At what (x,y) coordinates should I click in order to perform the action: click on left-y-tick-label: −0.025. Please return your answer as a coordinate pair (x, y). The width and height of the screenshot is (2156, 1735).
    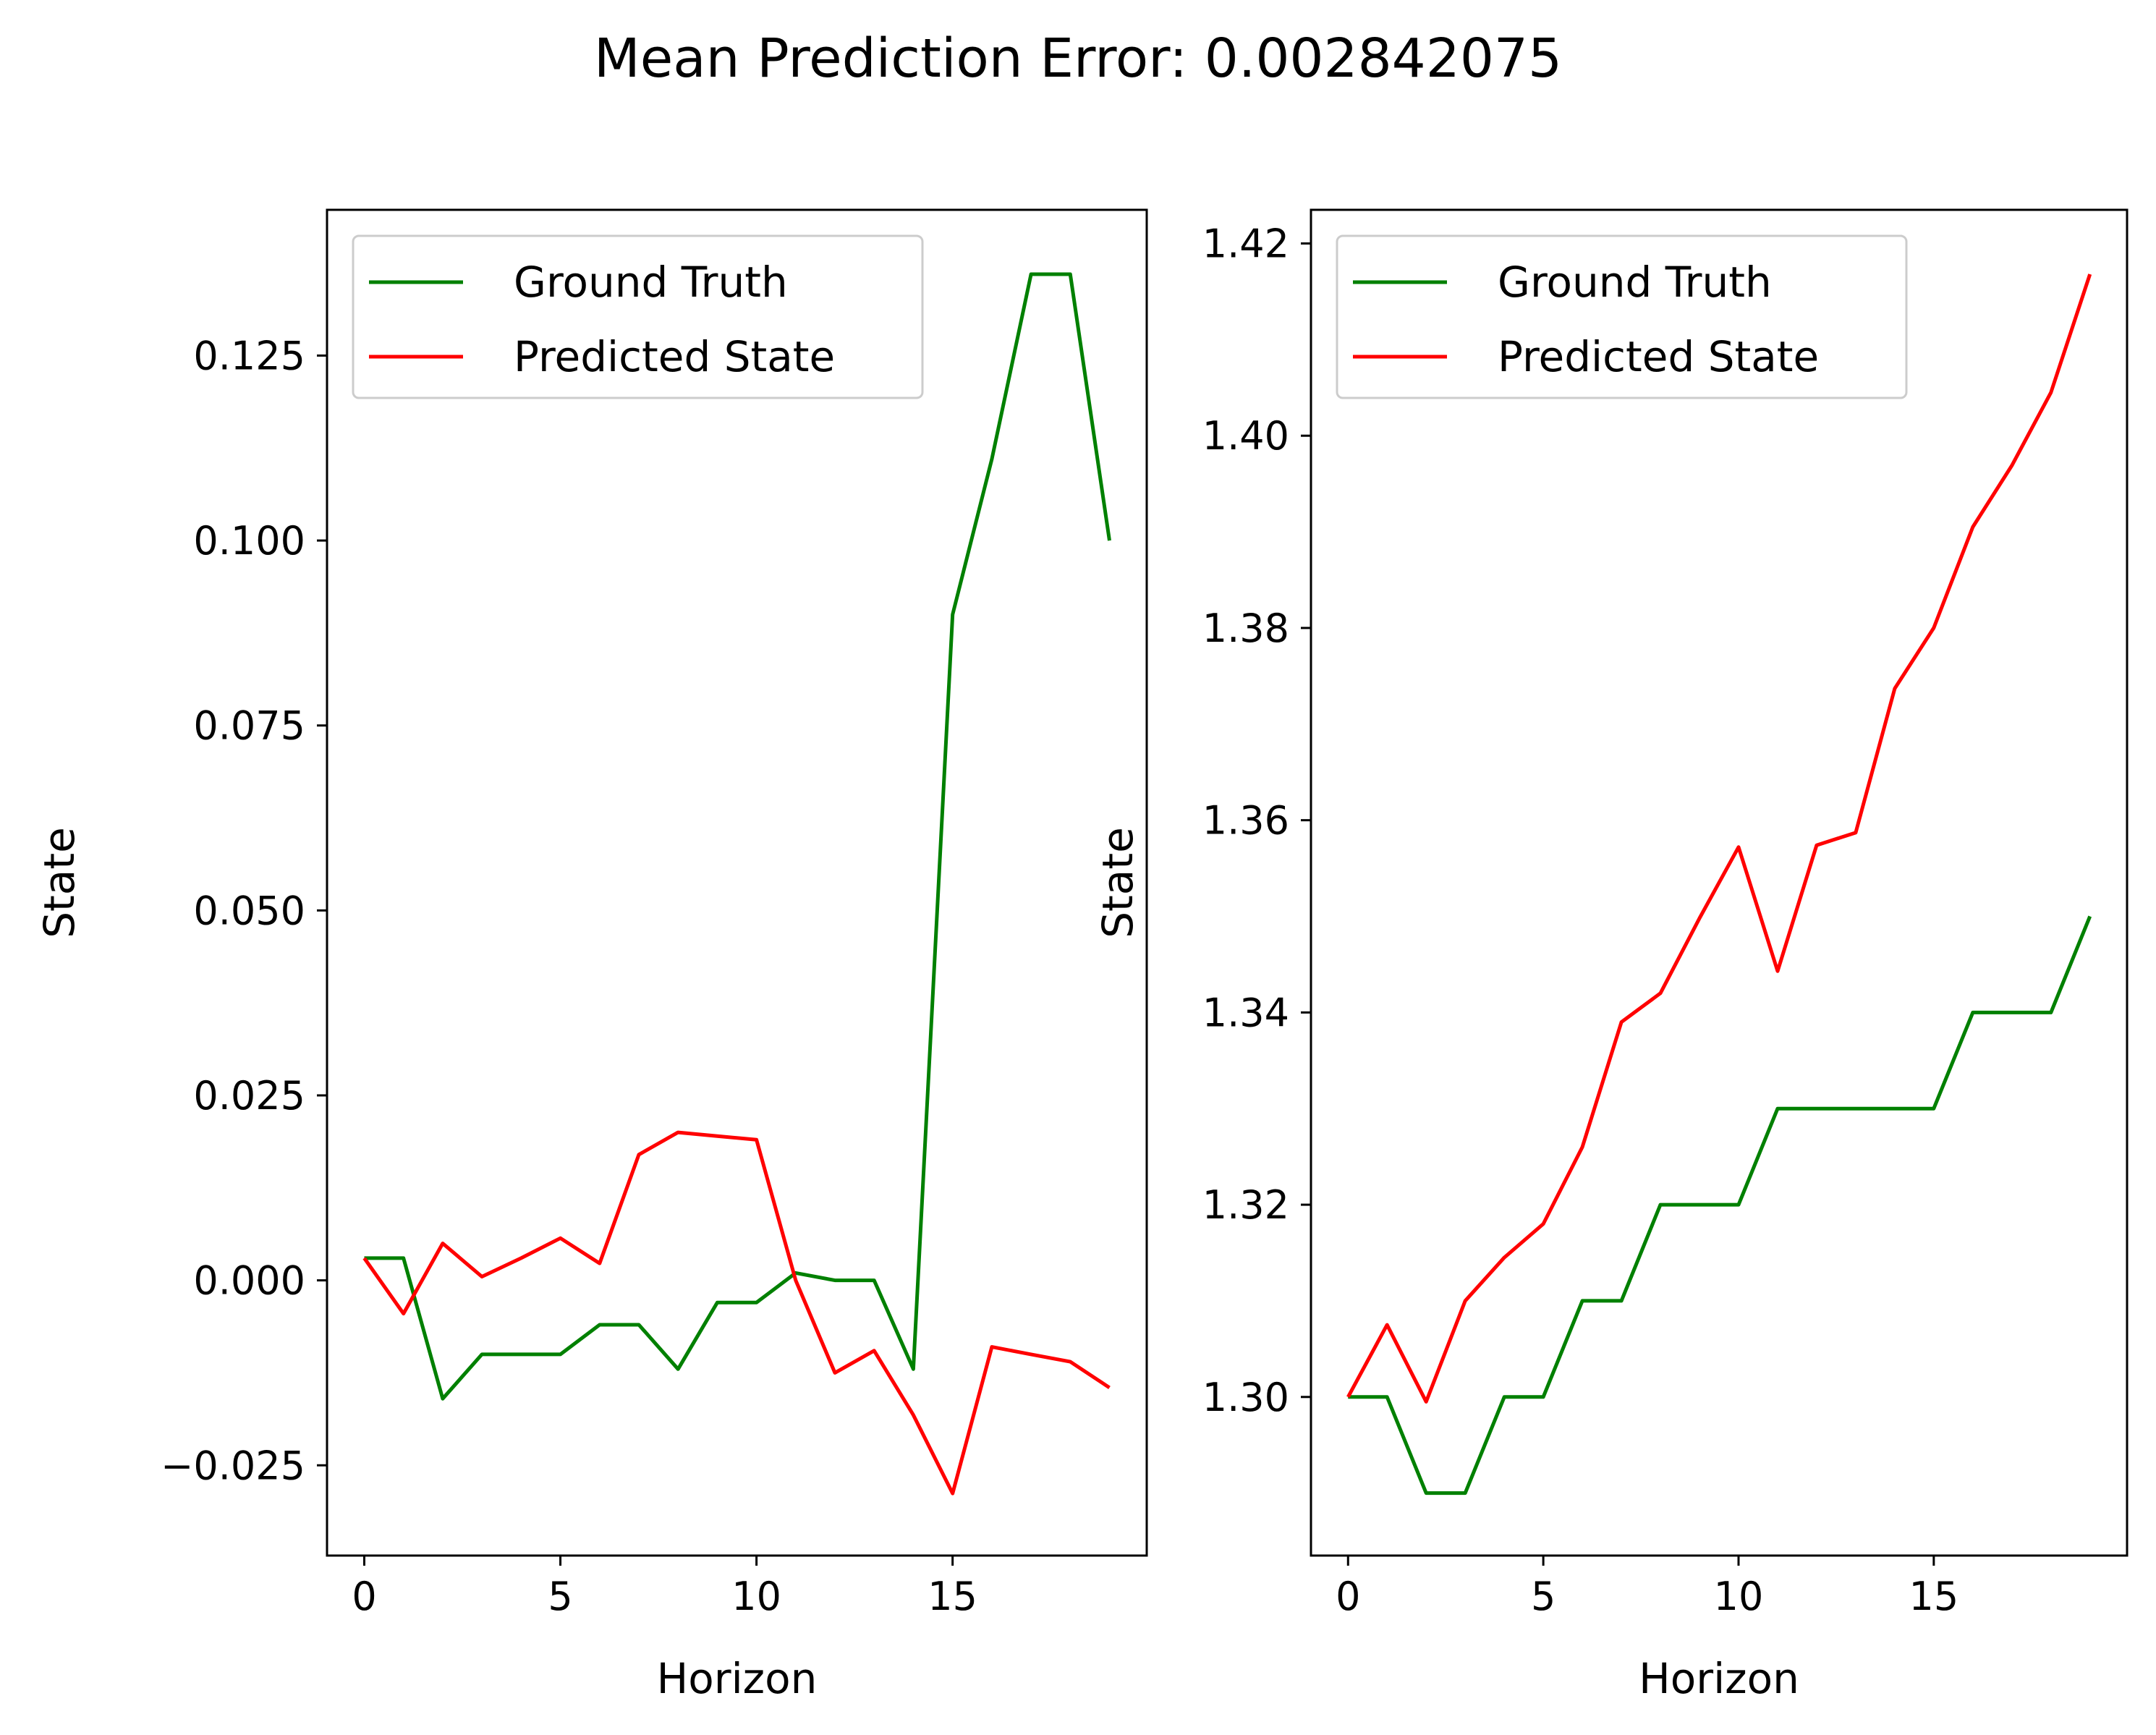
    Looking at the image, I should click on (233, 1465).